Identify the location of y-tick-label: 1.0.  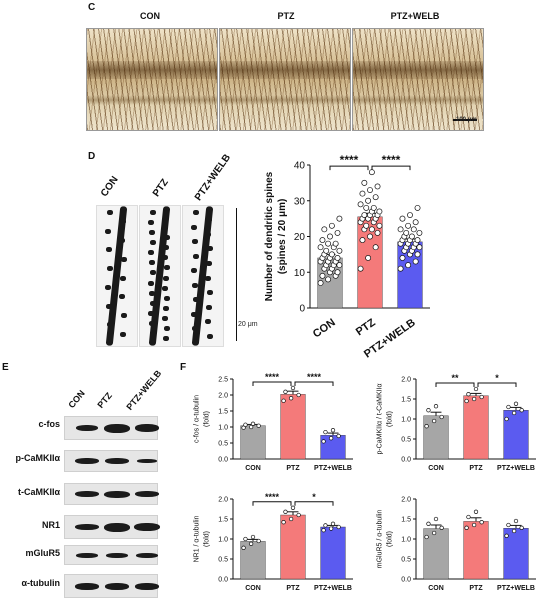
(223, 427).